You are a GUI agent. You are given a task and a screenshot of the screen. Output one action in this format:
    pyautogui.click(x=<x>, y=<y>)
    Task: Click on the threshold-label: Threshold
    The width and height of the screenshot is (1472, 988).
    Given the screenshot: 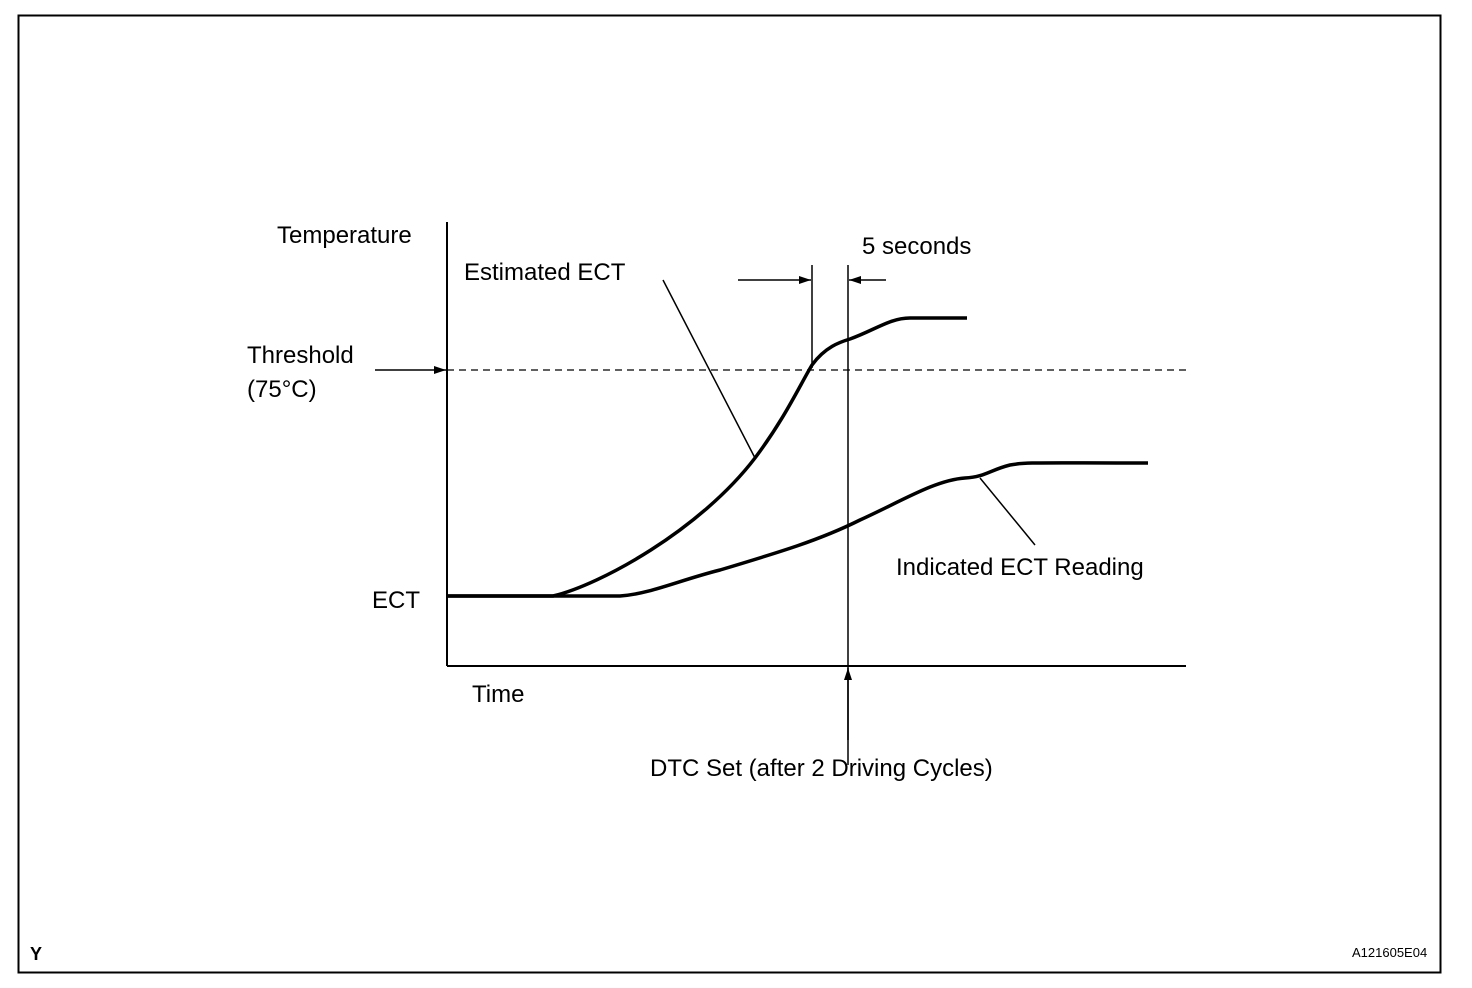 What is the action you would take?
    pyautogui.click(x=300, y=355)
    